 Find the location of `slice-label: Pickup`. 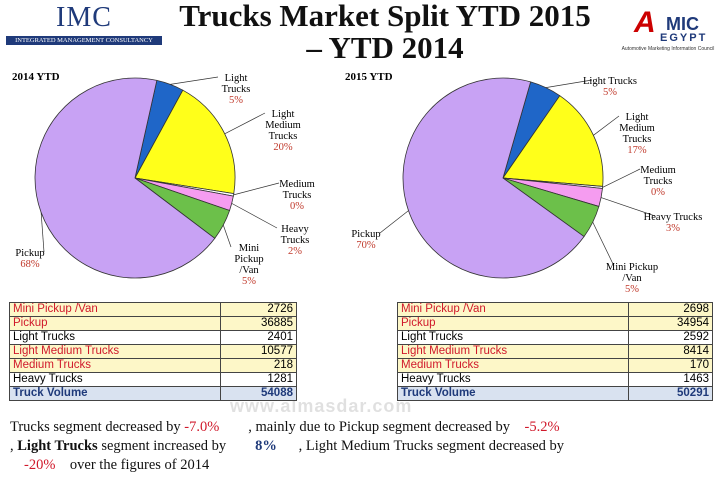

slice-label: Pickup is located at coordinates (29, 253).